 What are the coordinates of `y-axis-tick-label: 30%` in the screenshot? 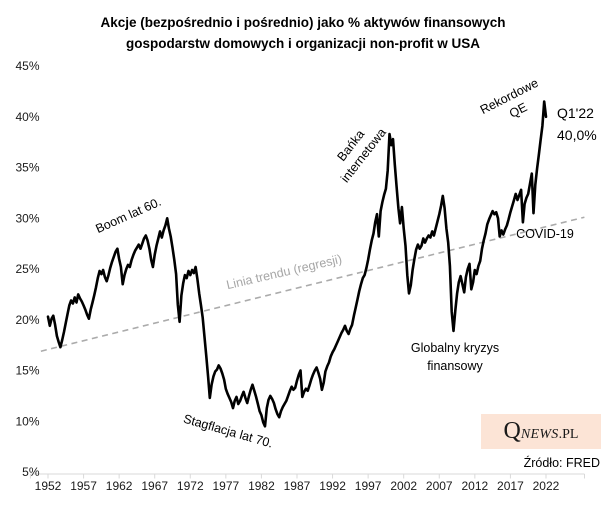 It's located at (27, 218).